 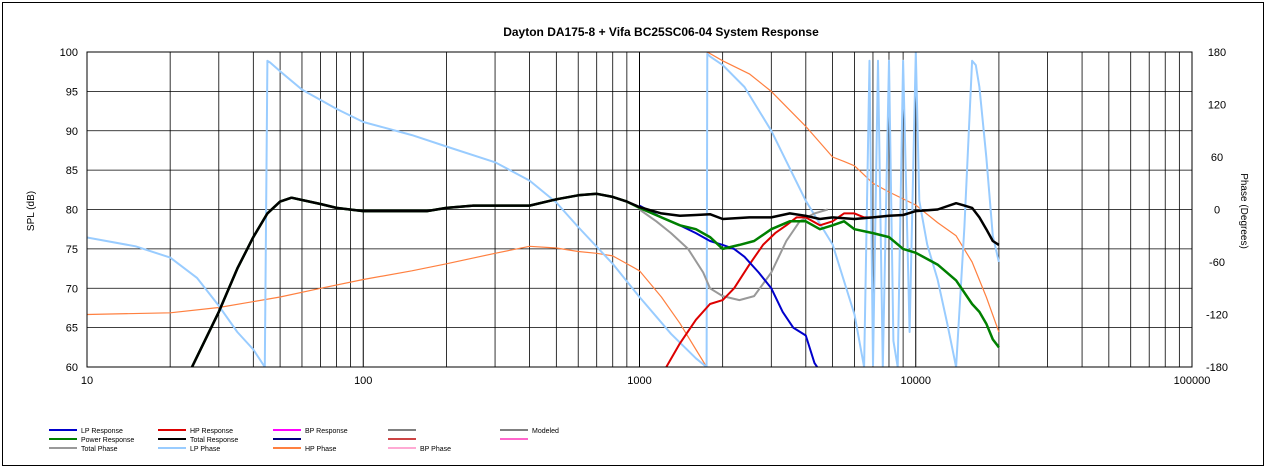 What do you see at coordinates (72, 132) in the screenshot?
I see `y-tick-label: 90` at bounding box center [72, 132].